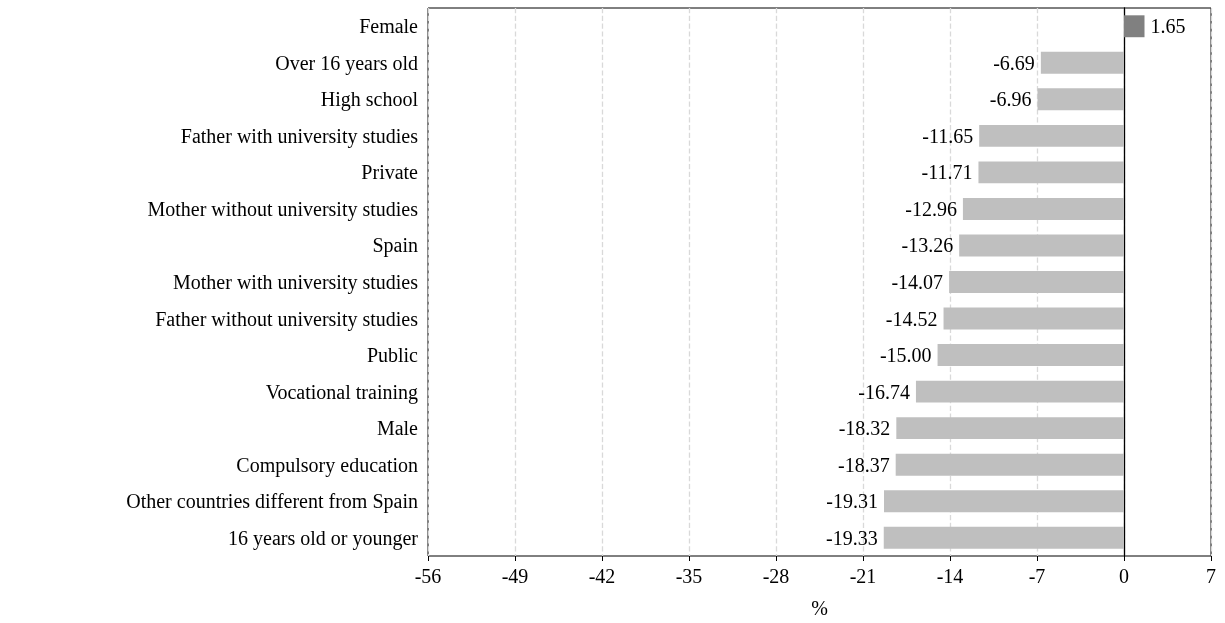 The image size is (1225, 623). What do you see at coordinates (927, 245) in the screenshot?
I see `data-label: -13.26` at bounding box center [927, 245].